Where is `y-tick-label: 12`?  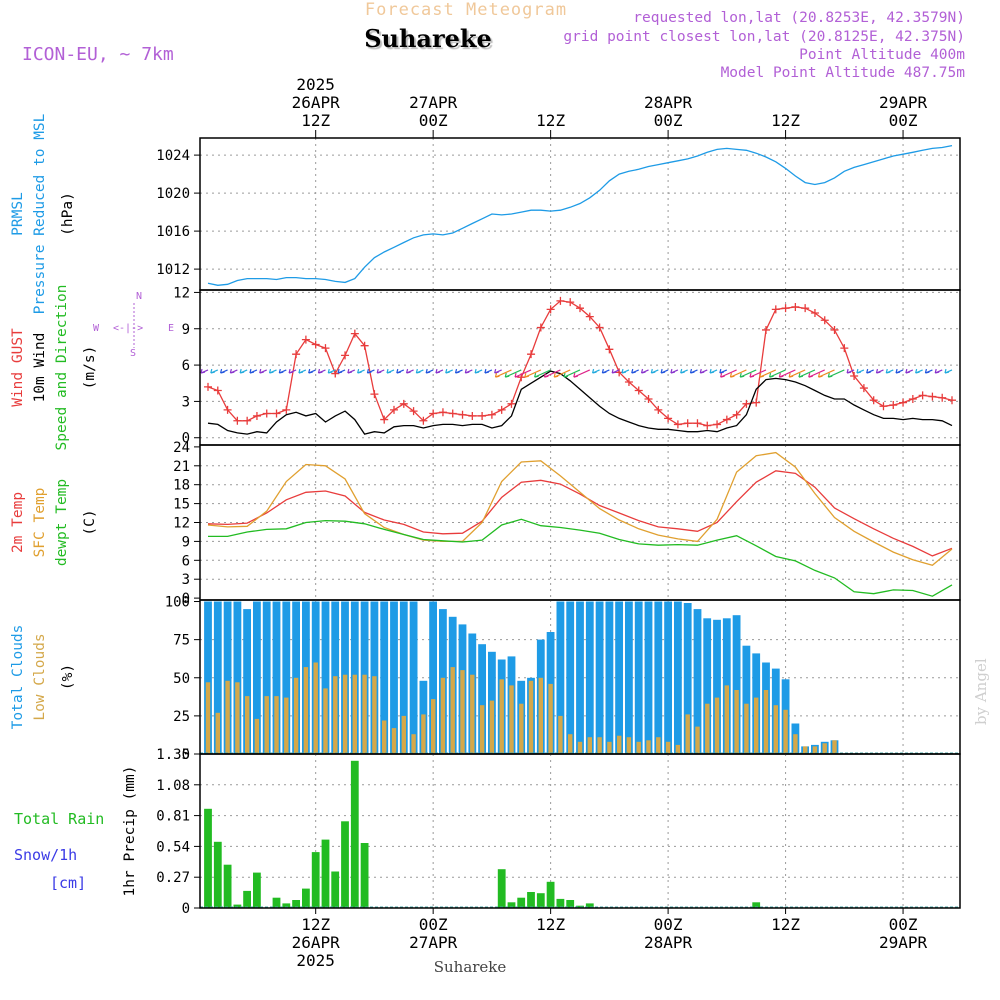
y-tick-label: 12 is located at coordinates (181, 293).